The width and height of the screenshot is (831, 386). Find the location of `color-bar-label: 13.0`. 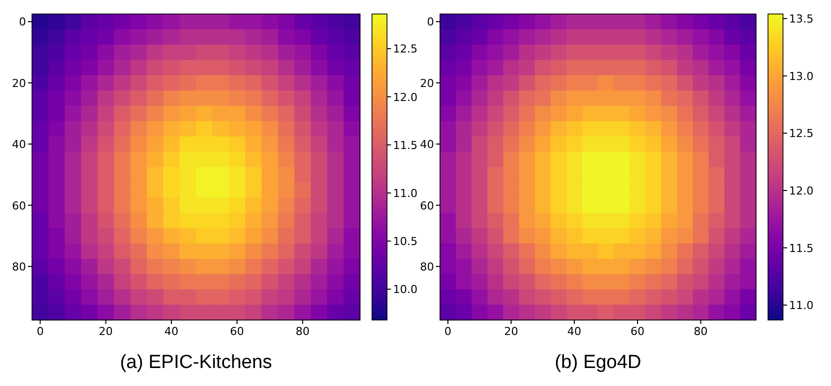

color-bar-label: 13.0 is located at coordinates (801, 76).